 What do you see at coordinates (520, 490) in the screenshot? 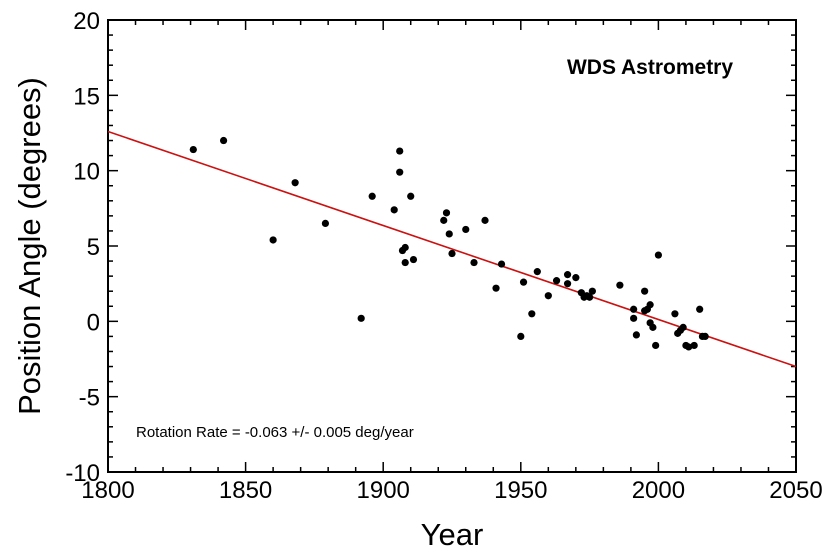
I see `x-tick-label: 1950` at bounding box center [520, 490].